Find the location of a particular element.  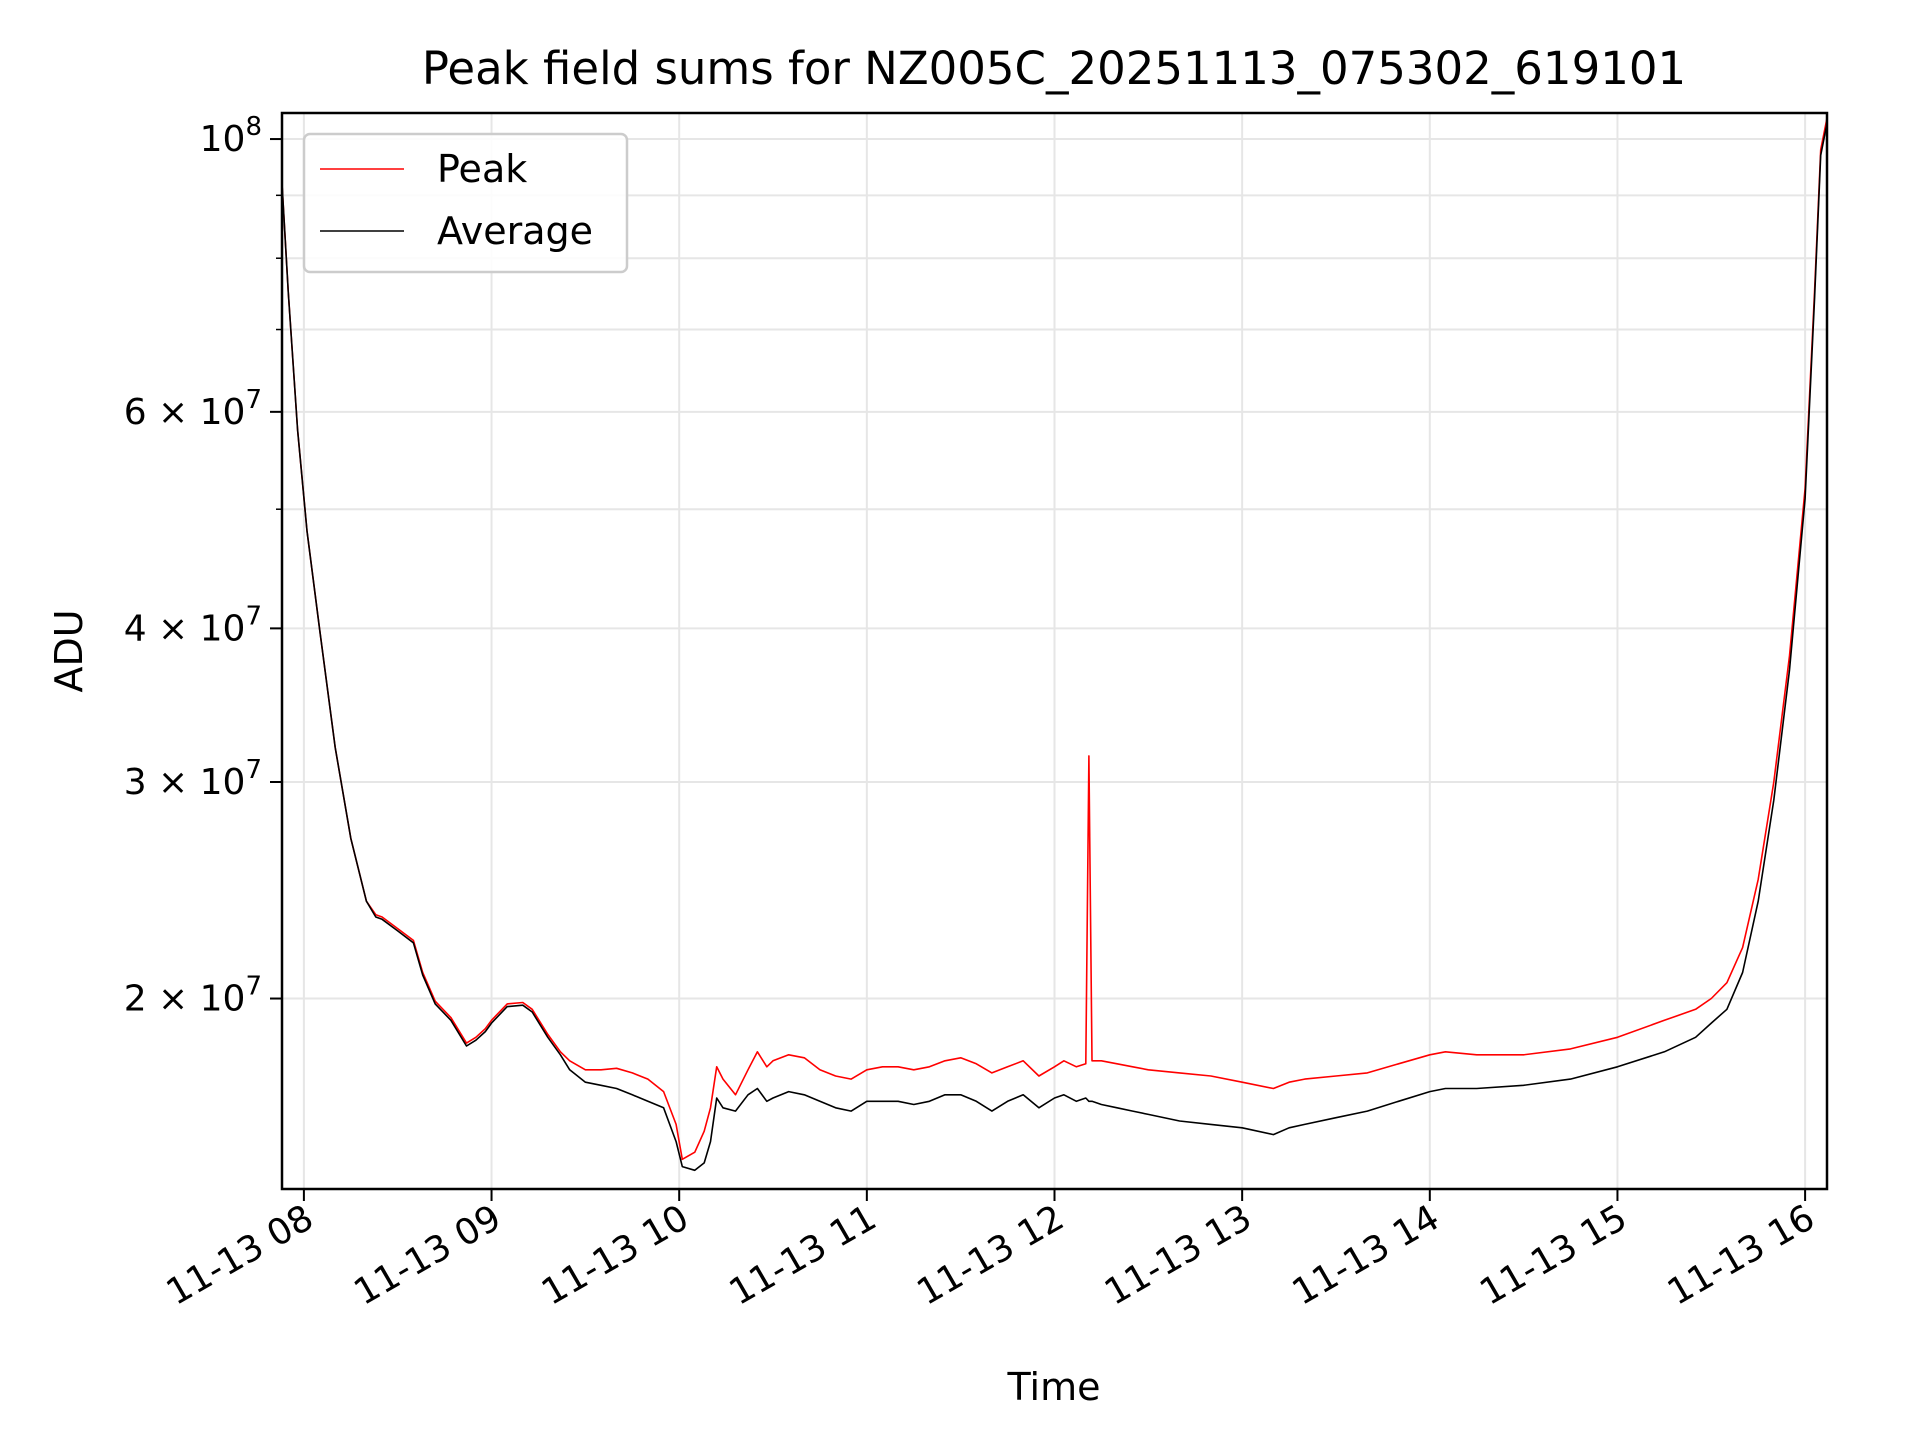

y-tick-label: 6 × 107 is located at coordinates (193, 409).